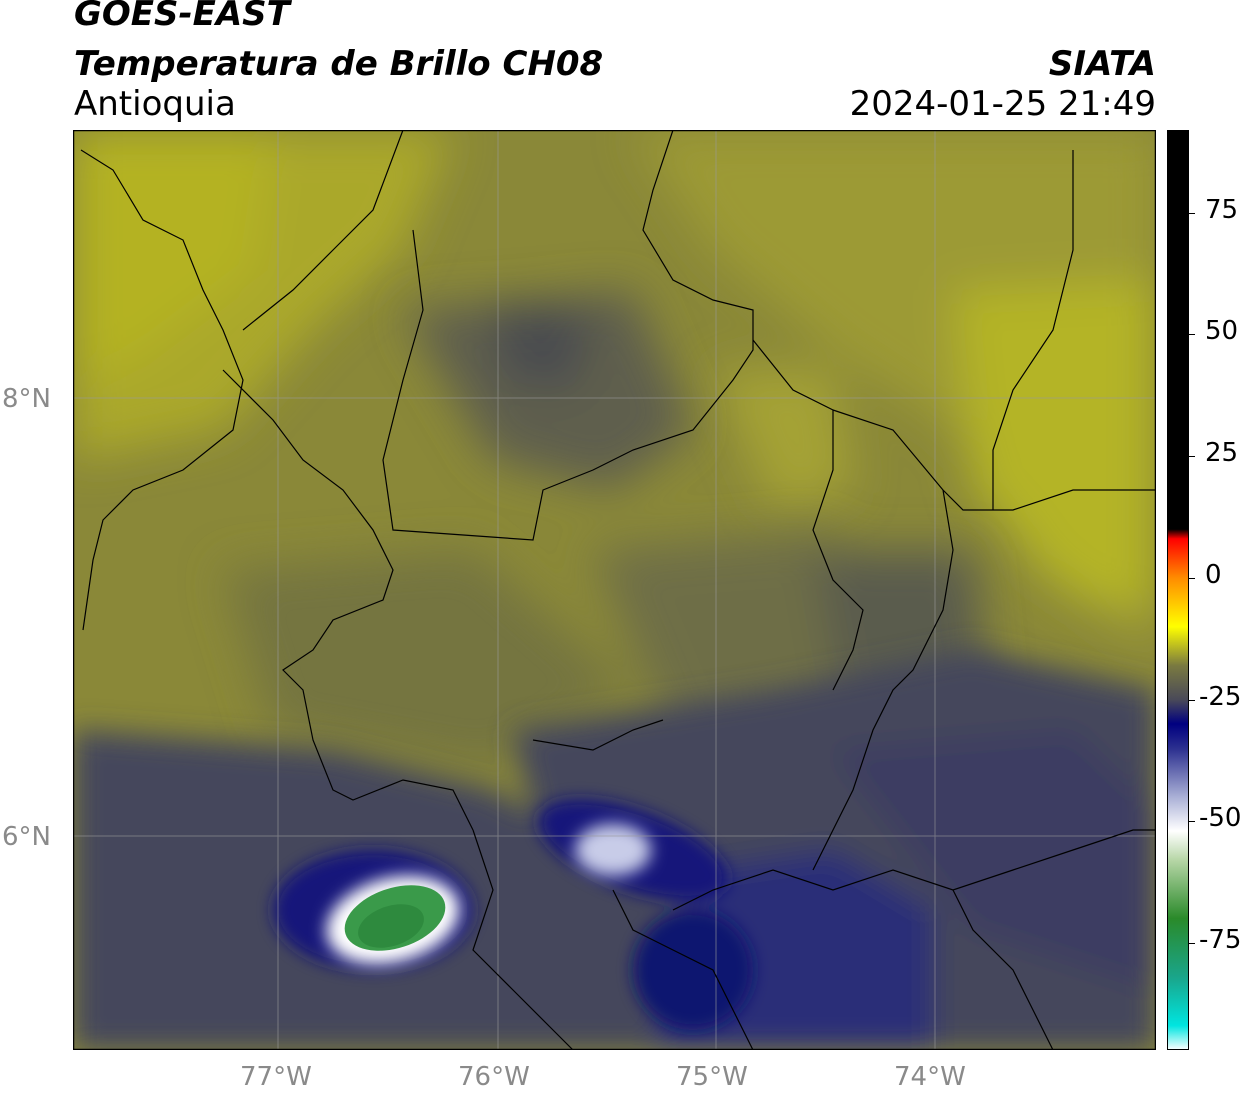 Image resolution: width=1252 pixels, height=1099 pixels. Describe the element at coordinates (26, 837) in the screenshot. I see `lat-label-6n: 6°N` at that location.